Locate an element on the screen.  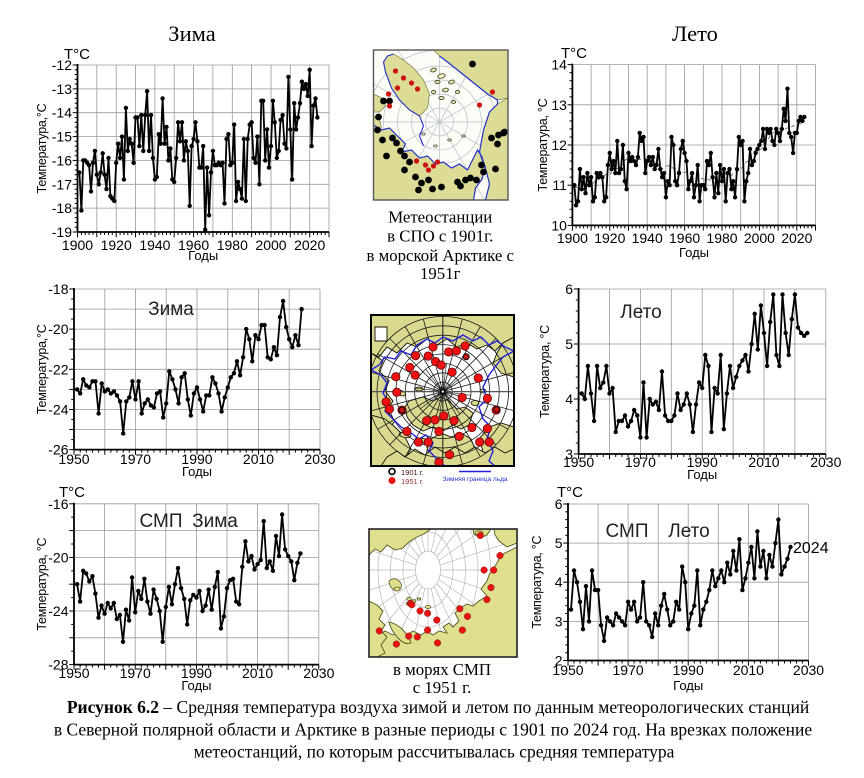
svg-text: -19 is located at coordinates (62, 232).